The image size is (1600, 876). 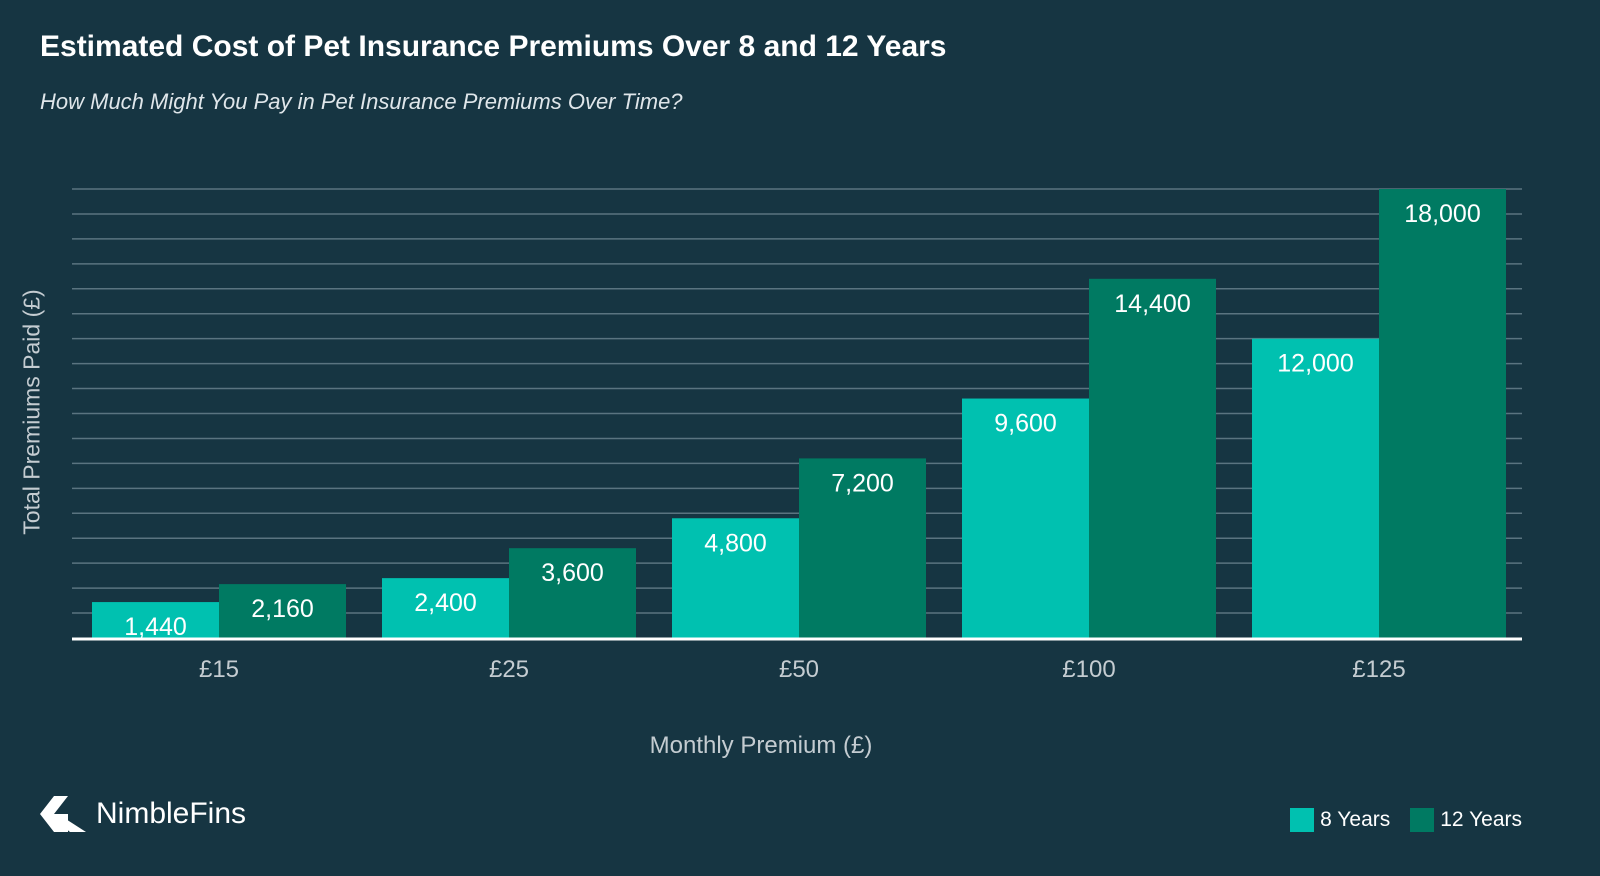 I want to click on x-tick-label: £100, so click(x=1088, y=669).